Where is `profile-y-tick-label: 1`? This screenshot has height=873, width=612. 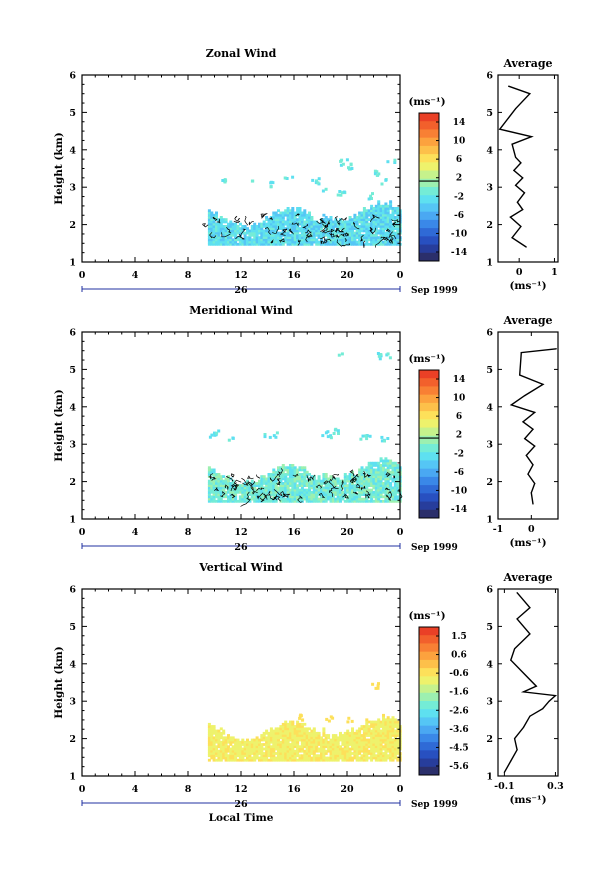 profile-y-tick-label: 1 is located at coordinates (489, 777).